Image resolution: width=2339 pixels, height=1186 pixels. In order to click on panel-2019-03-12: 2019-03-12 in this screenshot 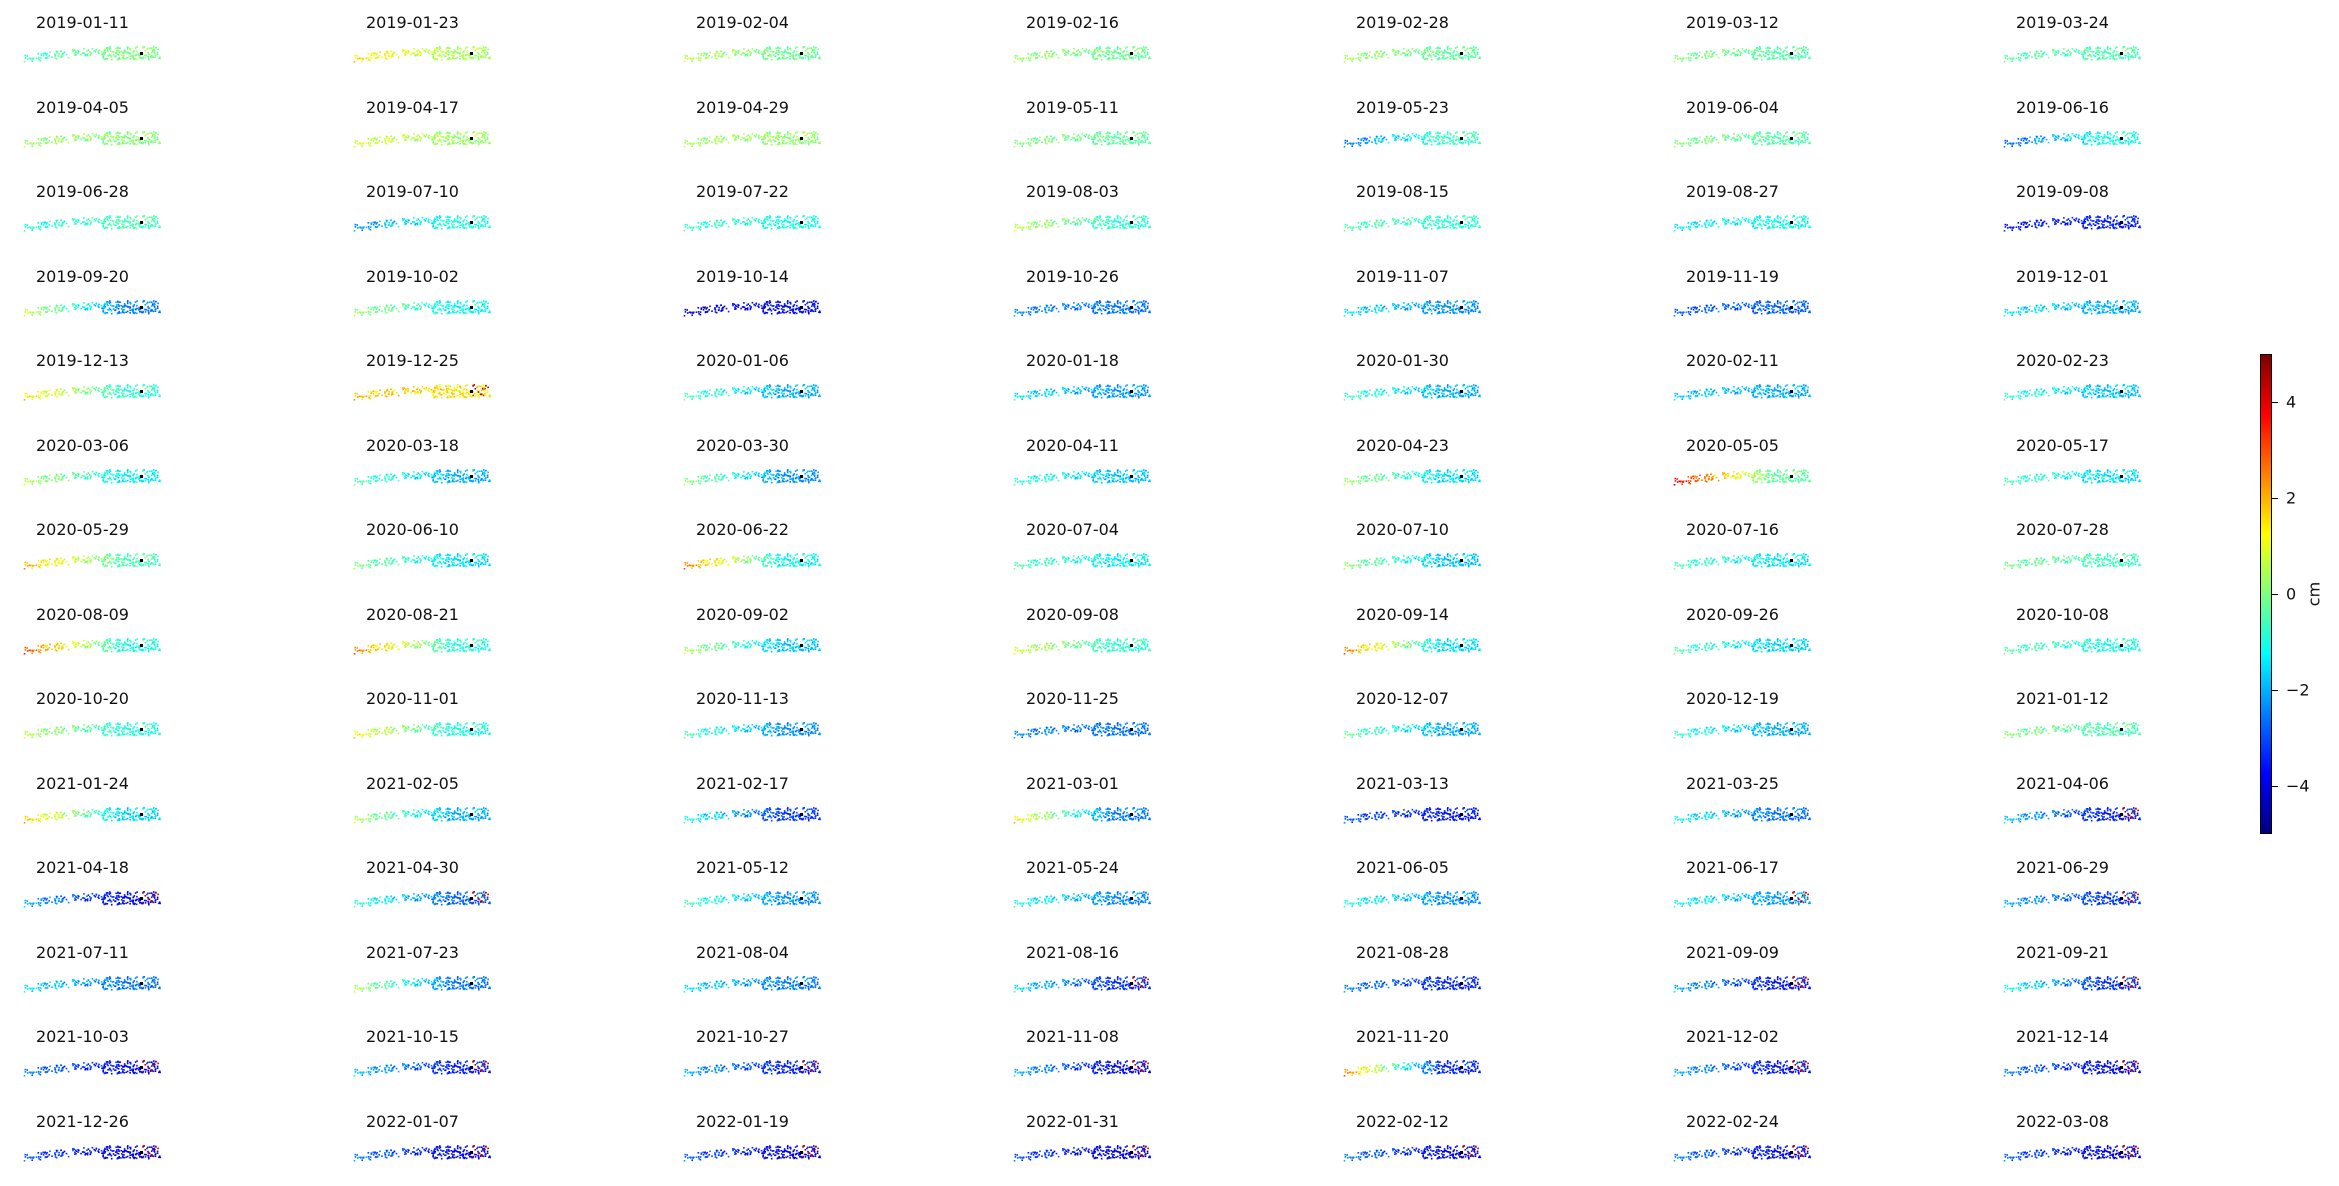, I will do `click(1742, 39)`.